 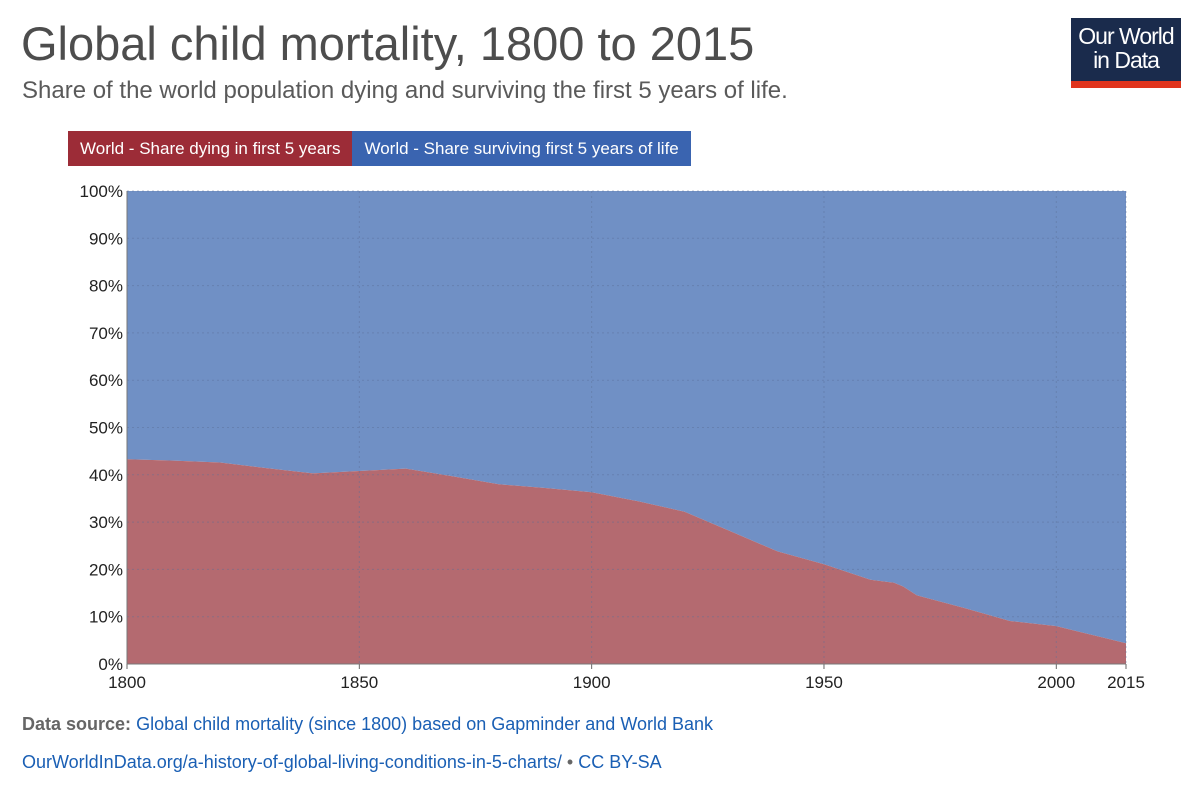 What do you see at coordinates (359, 682) in the screenshot?
I see `x-tick-label: 1850` at bounding box center [359, 682].